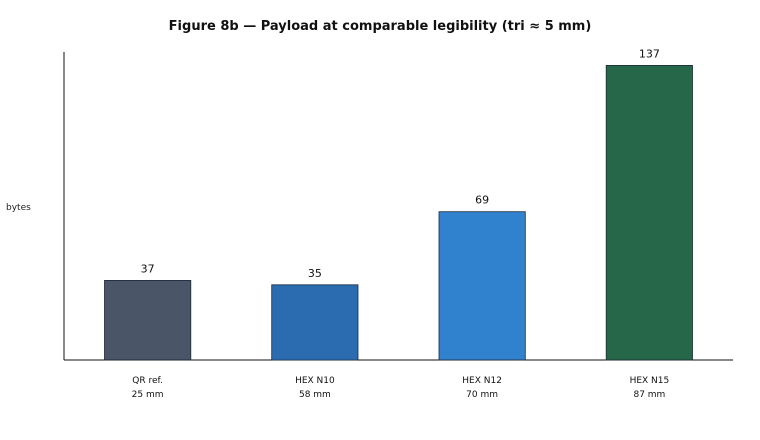 The image size is (760, 440). What do you see at coordinates (148, 268) in the screenshot?
I see `data-label-0: 37` at bounding box center [148, 268].